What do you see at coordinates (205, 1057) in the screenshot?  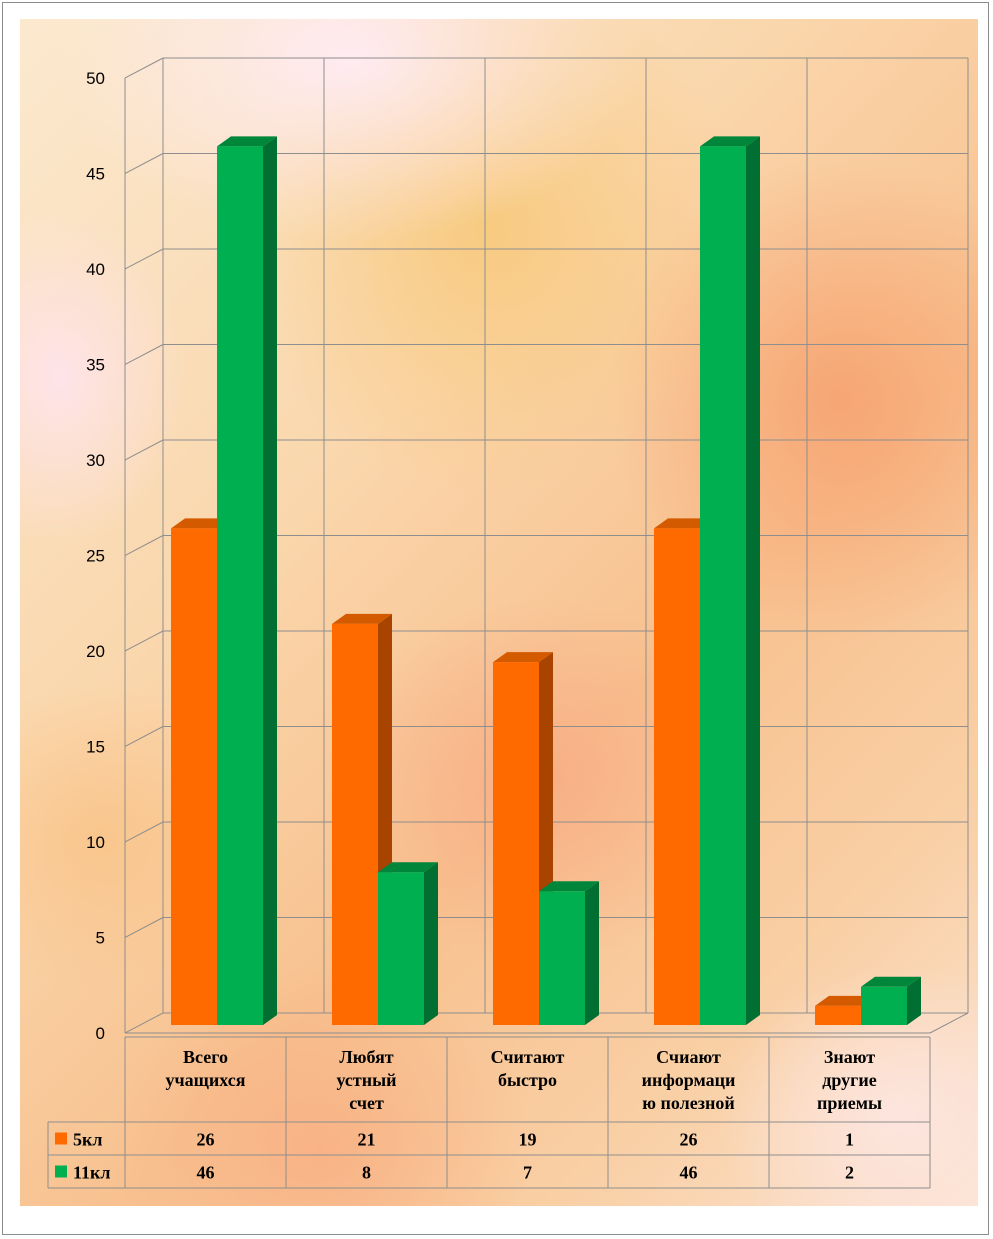 I see `category-label: Всего` at bounding box center [205, 1057].